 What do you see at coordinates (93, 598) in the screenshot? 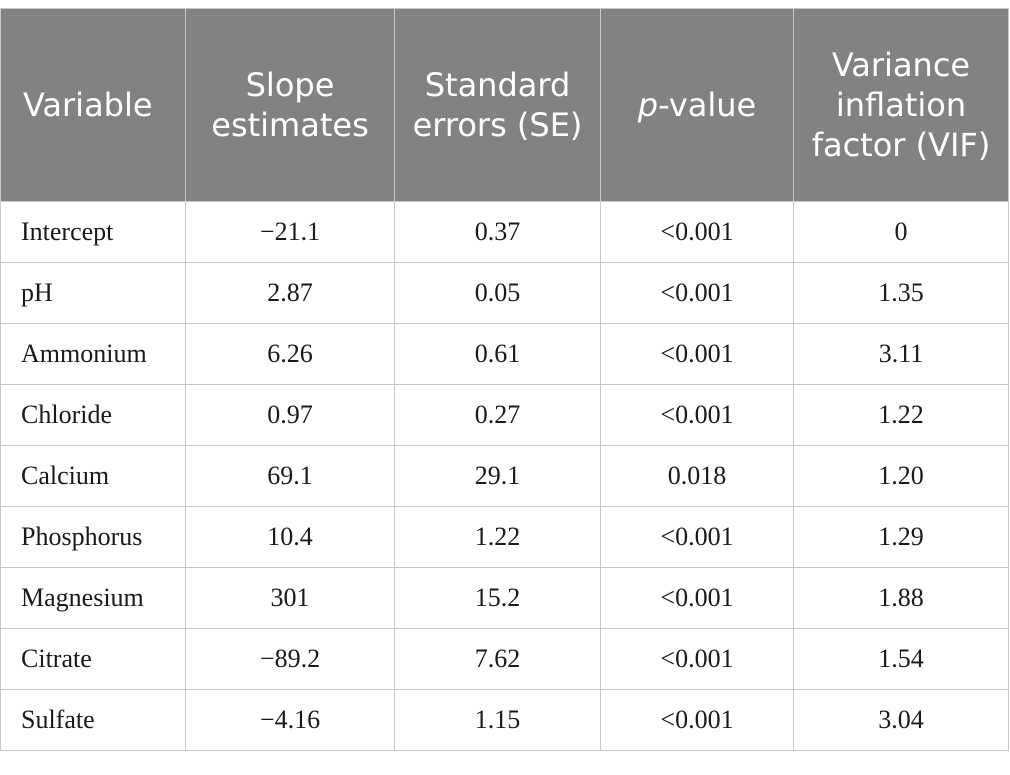
I see `cell-variable: Magnesium` at bounding box center [93, 598].